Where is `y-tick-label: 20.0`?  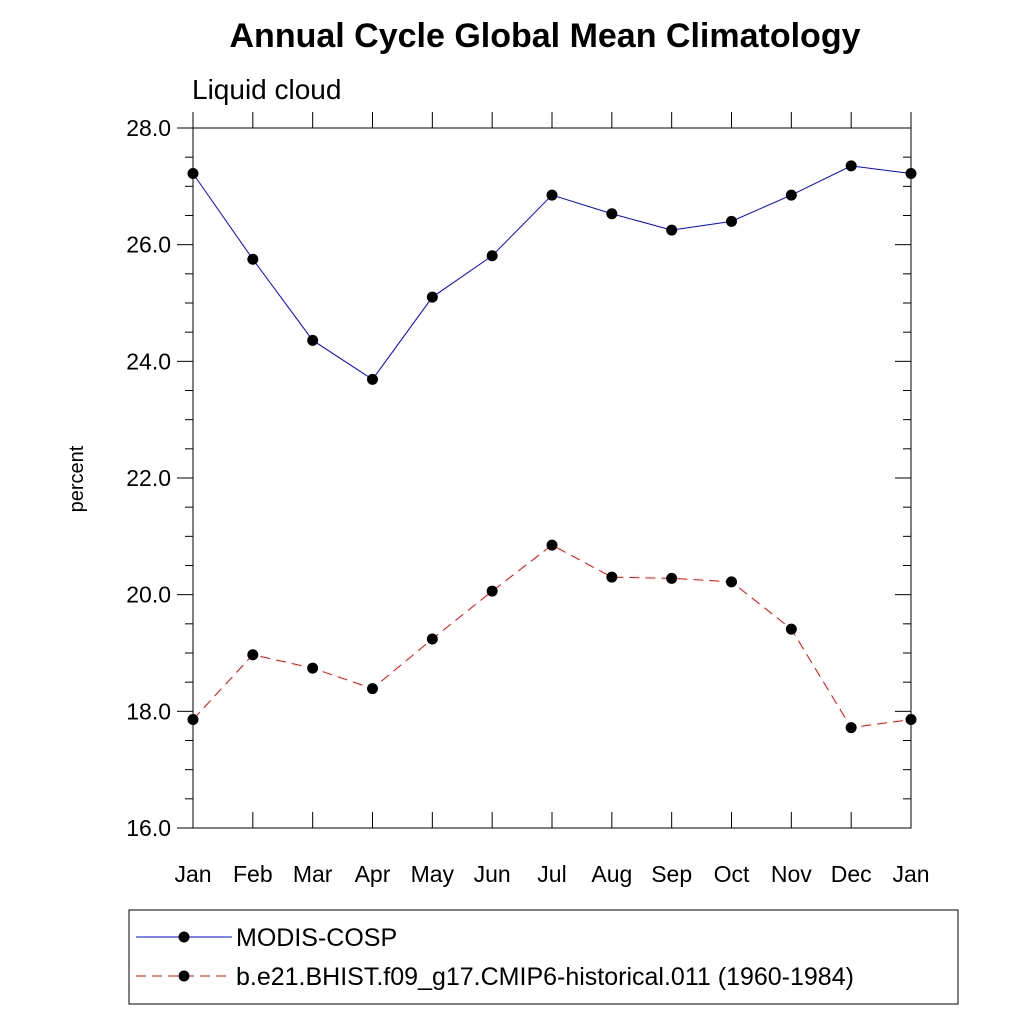
y-tick-label: 20.0 is located at coordinates (148, 595).